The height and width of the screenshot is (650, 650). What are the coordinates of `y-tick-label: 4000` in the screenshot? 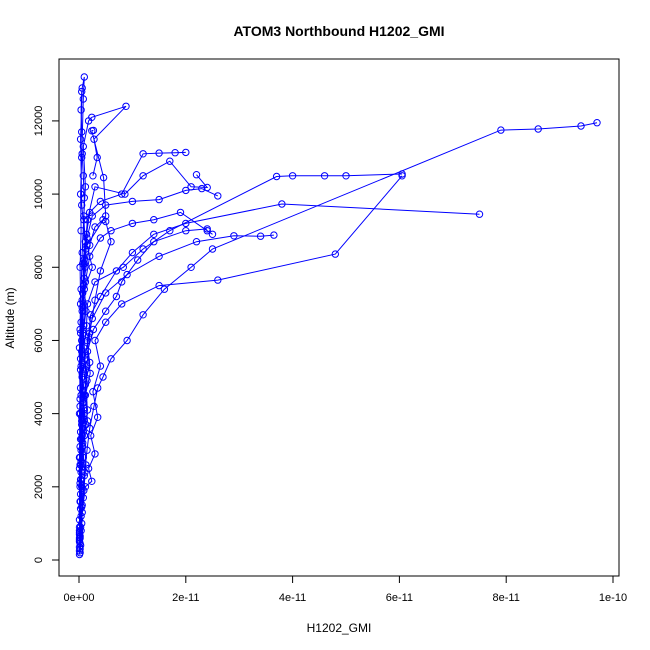 It's located at (39, 413).